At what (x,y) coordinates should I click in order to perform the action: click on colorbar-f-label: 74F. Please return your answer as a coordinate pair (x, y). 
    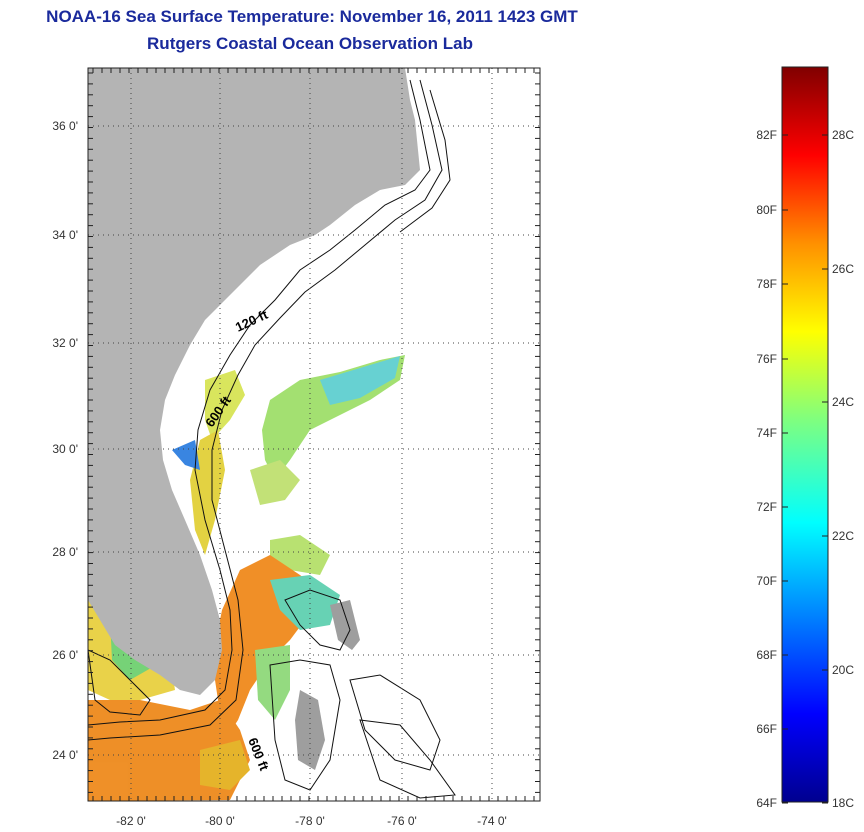
    Looking at the image, I should click on (766, 433).